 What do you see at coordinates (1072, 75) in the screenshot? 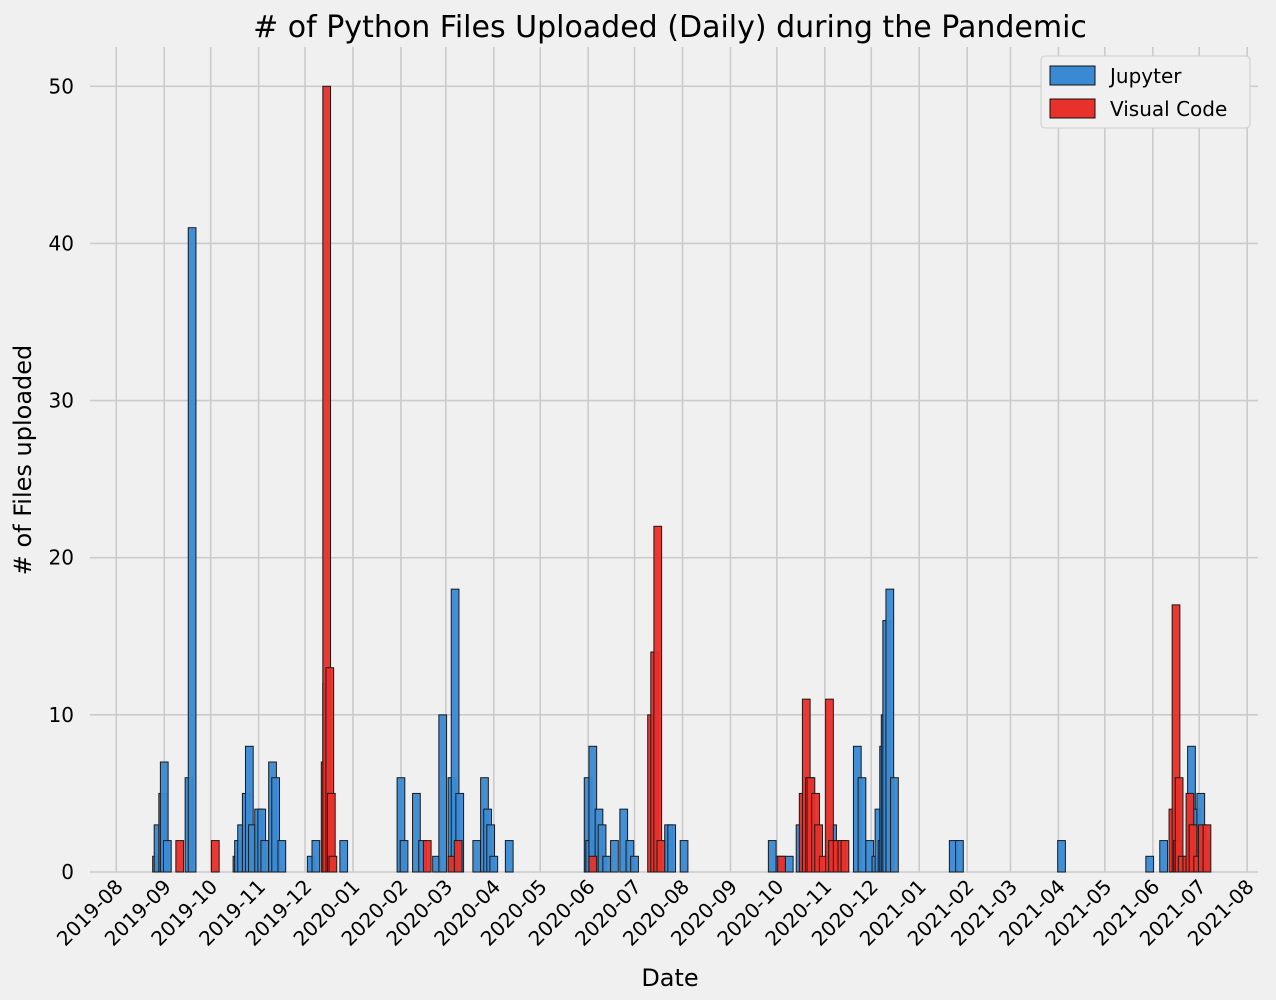
I see `legend-swatch-jupyter` at bounding box center [1072, 75].